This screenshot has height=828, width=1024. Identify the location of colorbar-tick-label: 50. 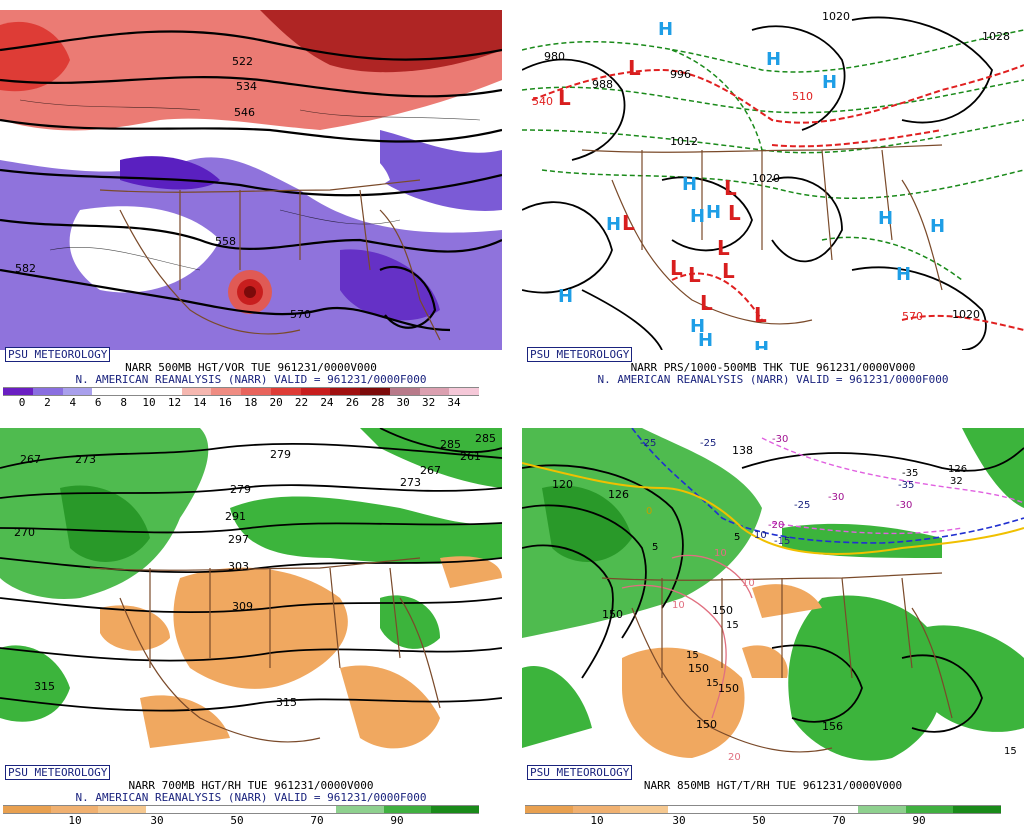
(237, 820).